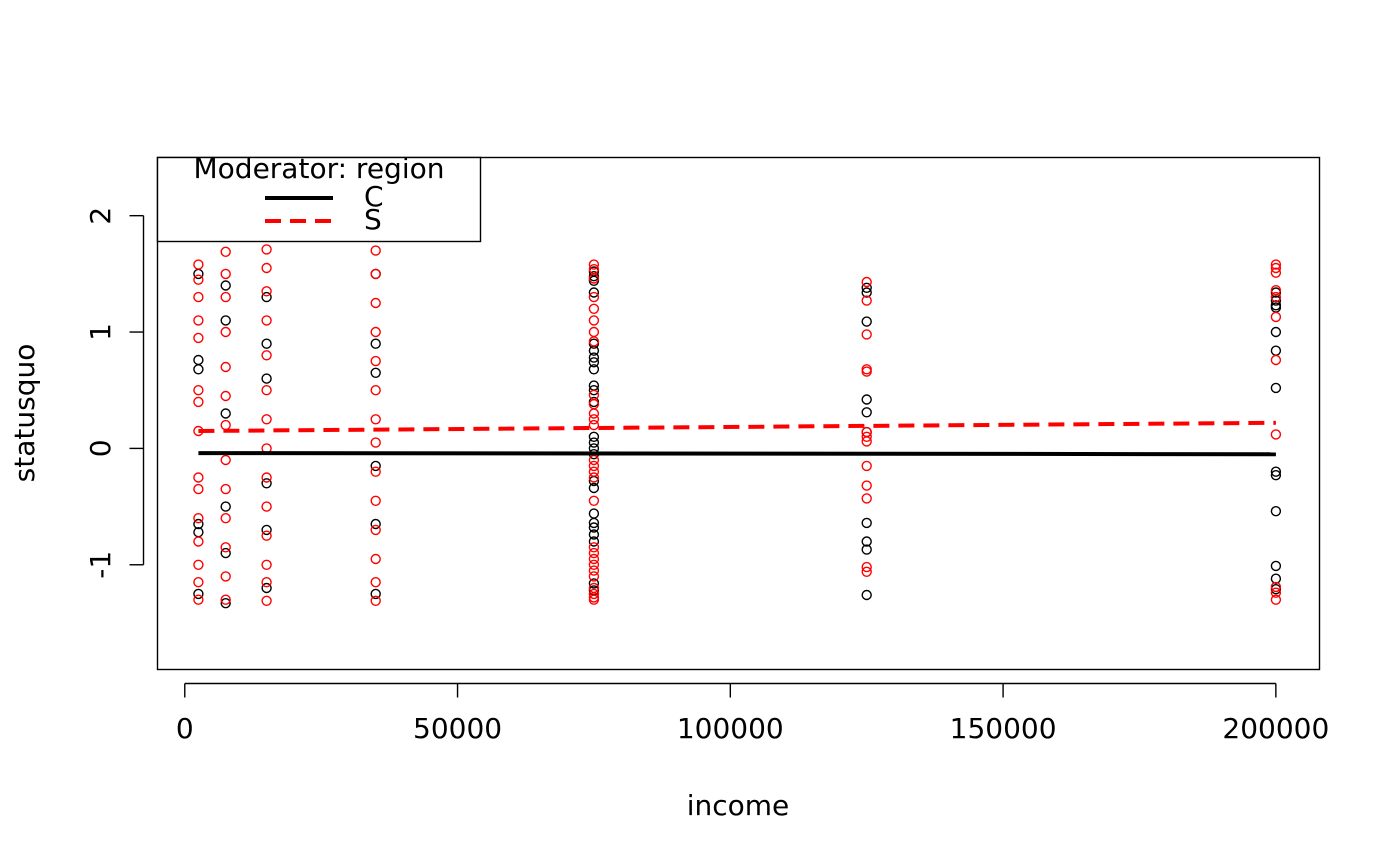 Image resolution: width=1400 pixels, height=866 pixels. Describe the element at coordinates (319, 197) in the screenshot. I see `legend: Moderator: region C S` at that location.